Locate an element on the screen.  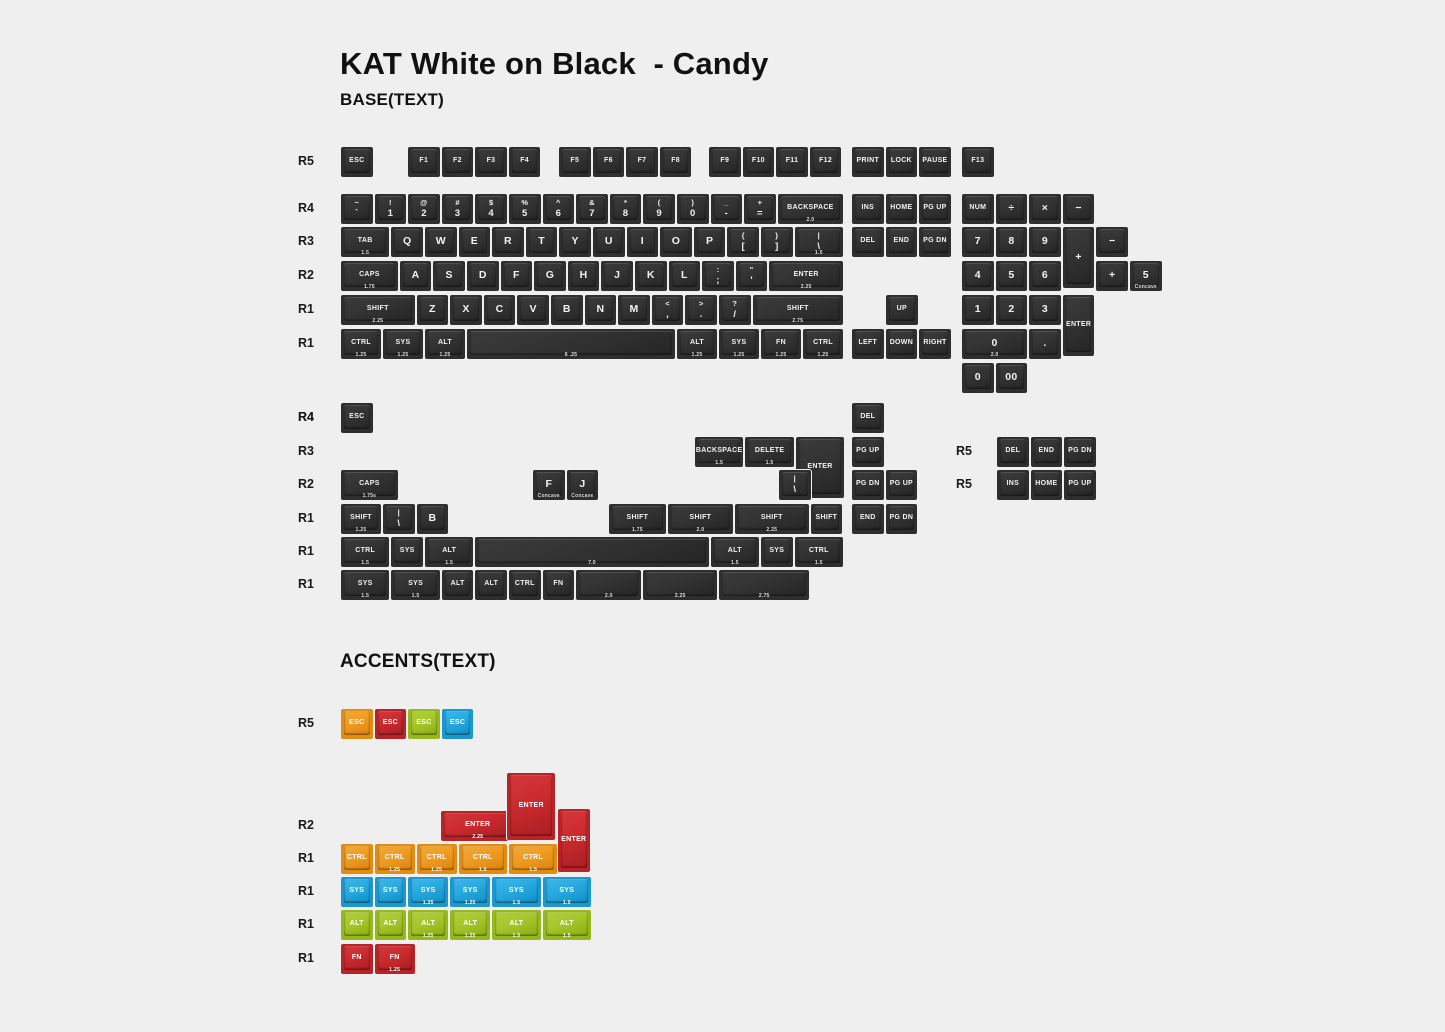
key-enter: ENTER 2.25 is located at coordinates (806, 276).